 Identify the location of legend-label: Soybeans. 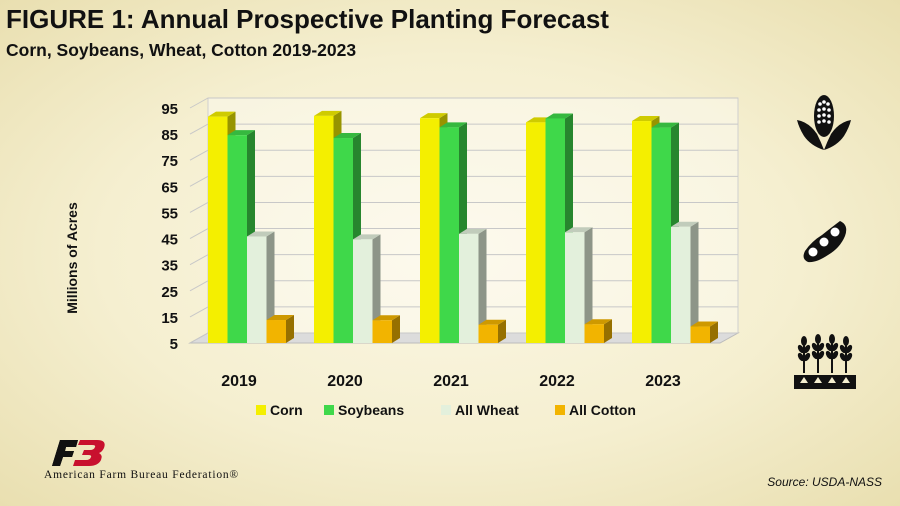
(371, 410).